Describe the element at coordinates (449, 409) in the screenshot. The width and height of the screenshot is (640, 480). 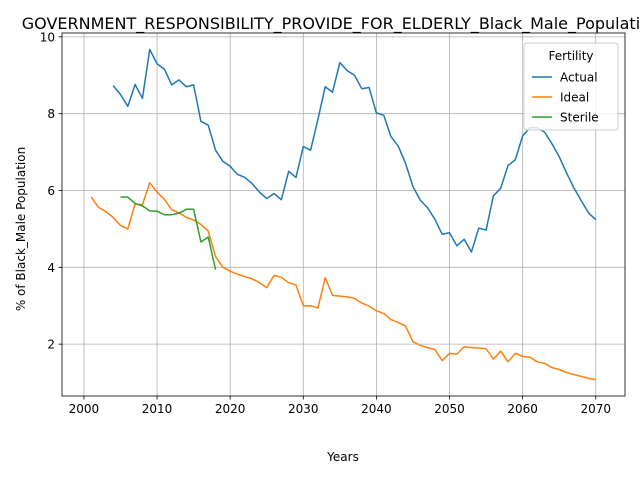
I see `x-tick-label: 2050` at that location.